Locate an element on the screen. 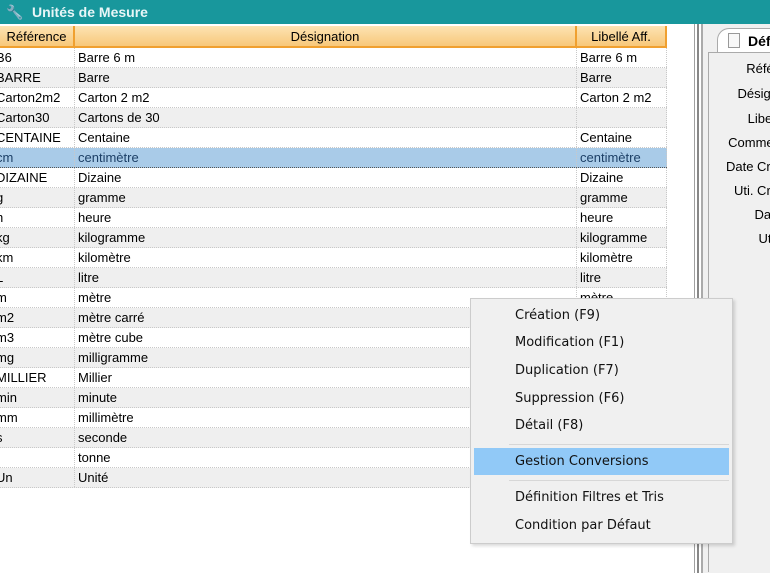 This screenshot has width=770, height=573. cell-reference: Carton2m2 is located at coordinates (37, 97).